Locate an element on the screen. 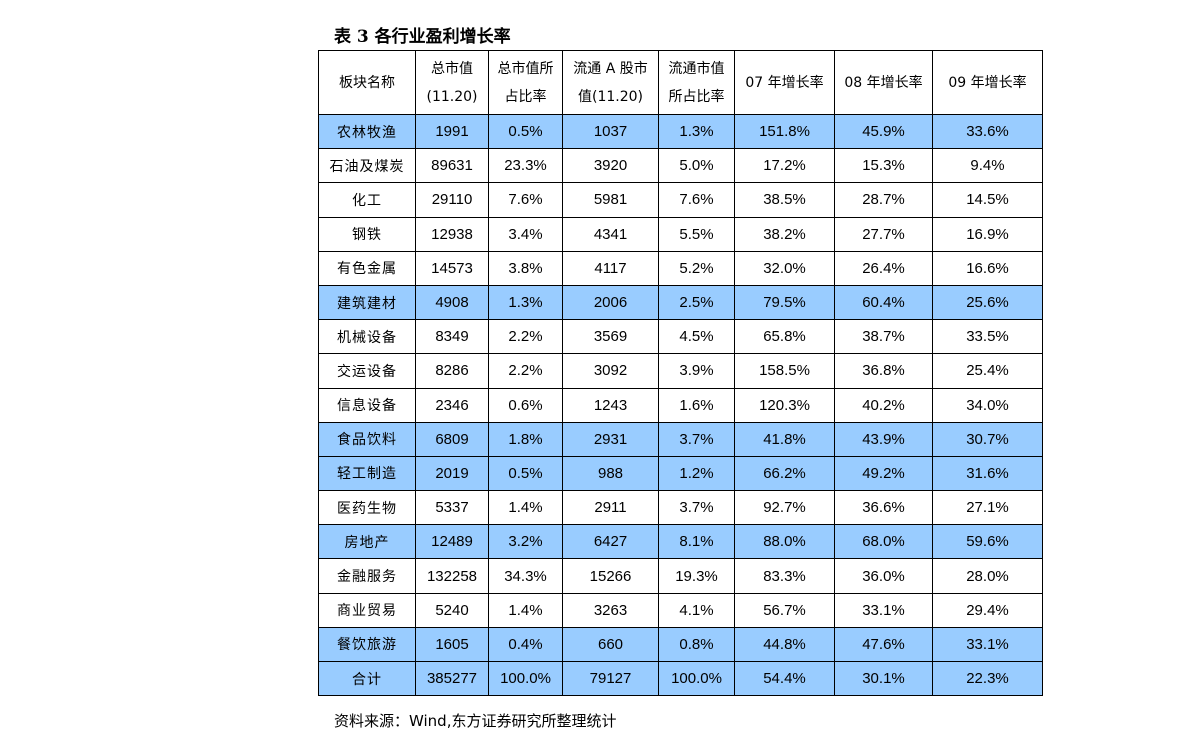 This screenshot has height=751, width=1191. value-cell: 3.2% is located at coordinates (525, 542).